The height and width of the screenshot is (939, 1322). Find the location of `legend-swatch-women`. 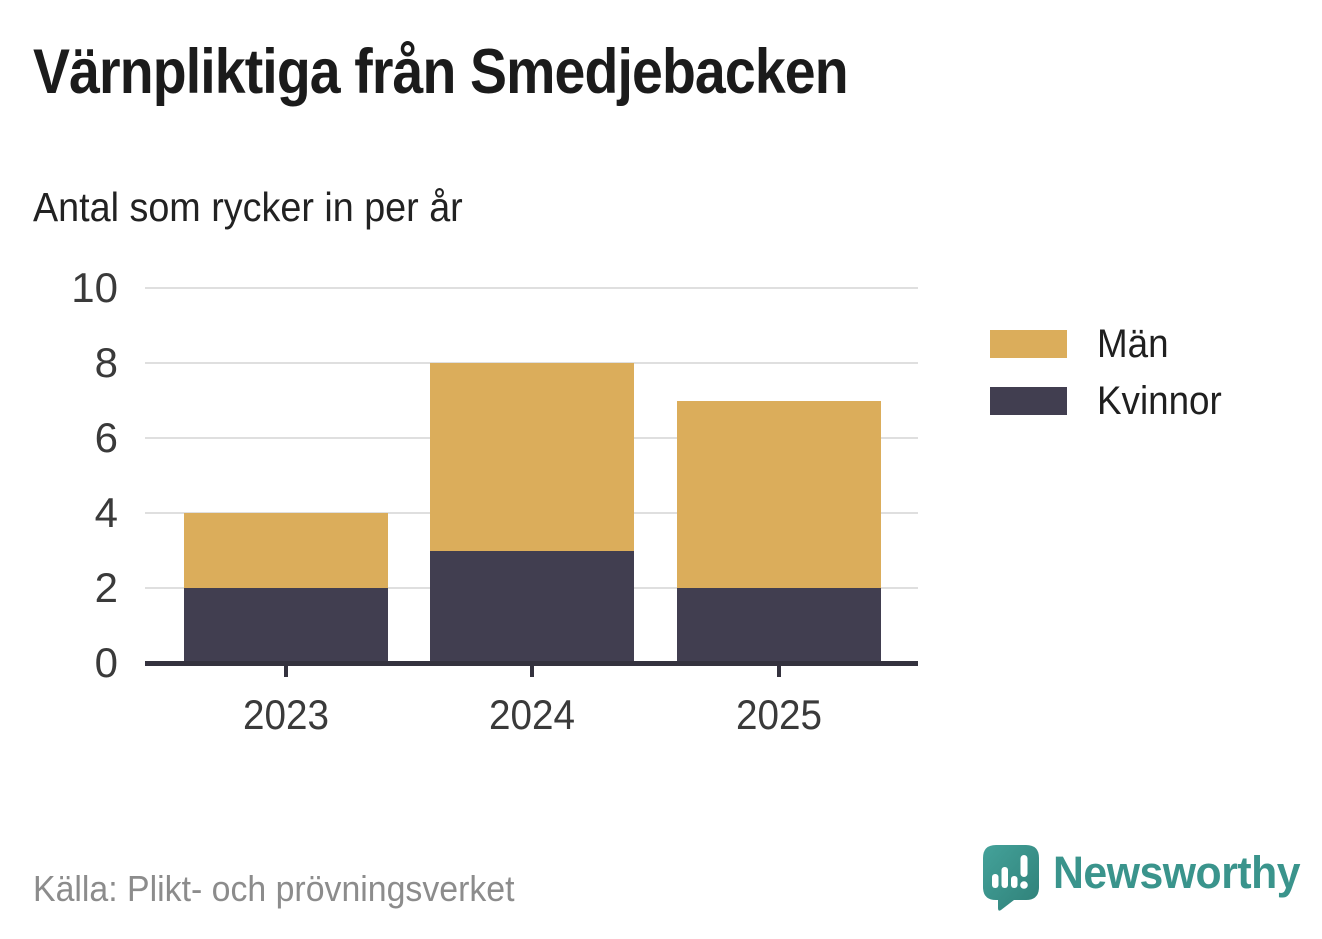

legend-swatch-women is located at coordinates (1028, 401).